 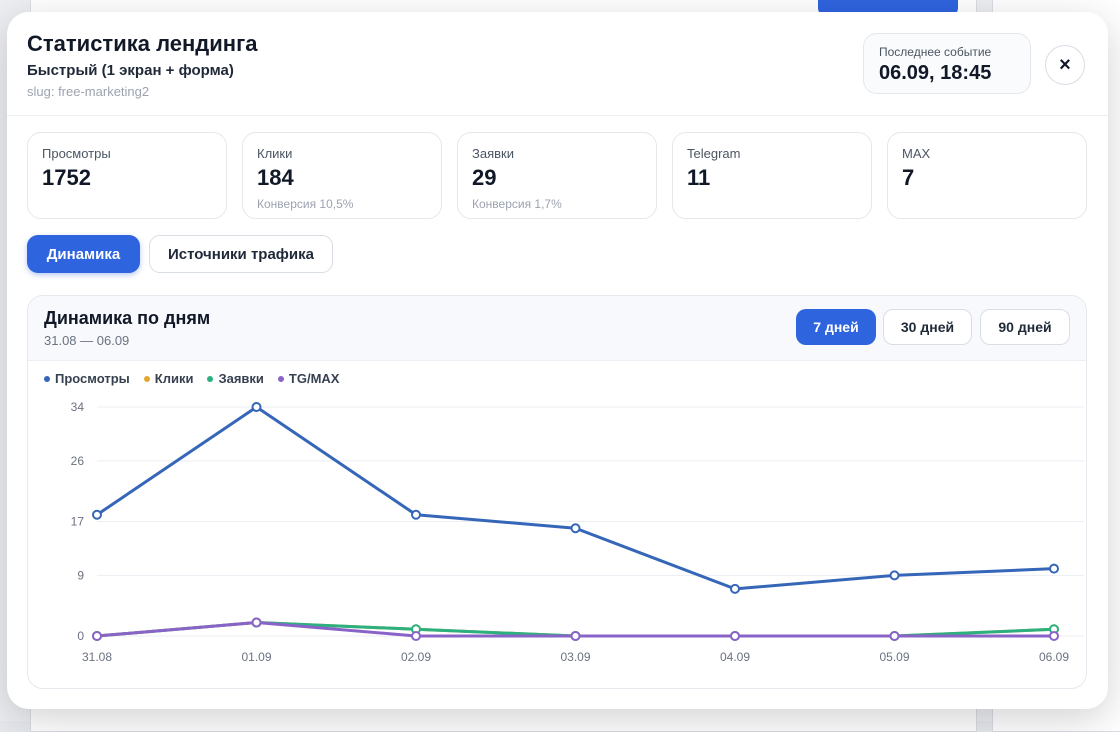 What do you see at coordinates (80, 575) in the screenshot?
I see `y-tick-label: 9` at bounding box center [80, 575].